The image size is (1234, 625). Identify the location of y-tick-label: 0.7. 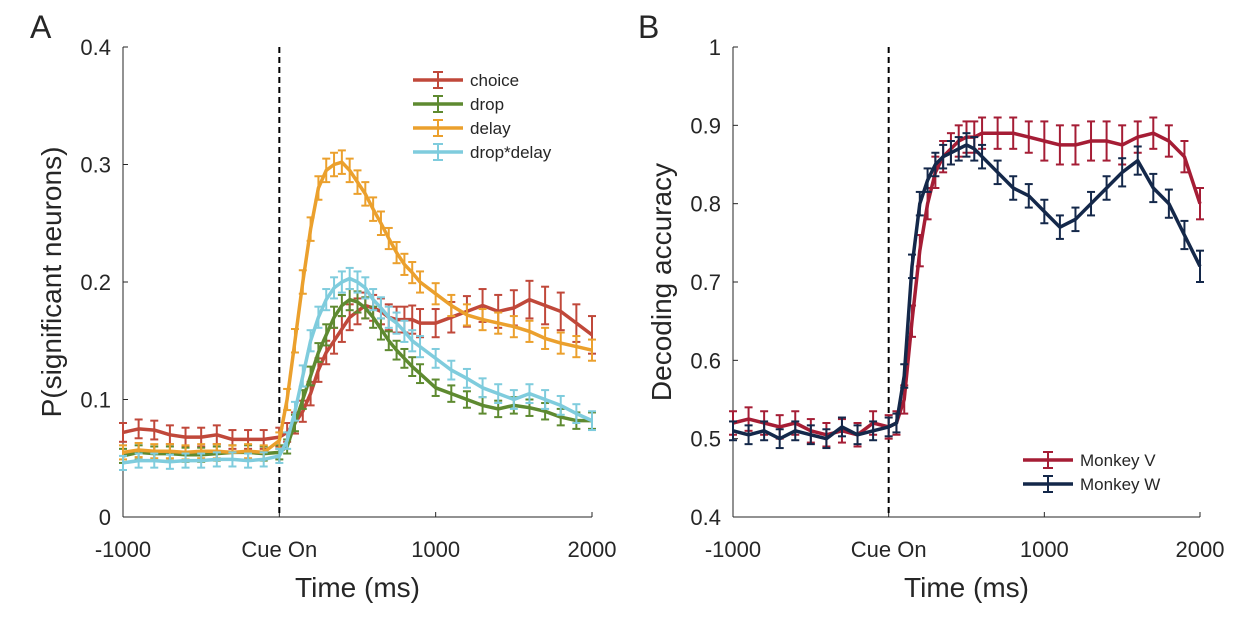
(705, 282).